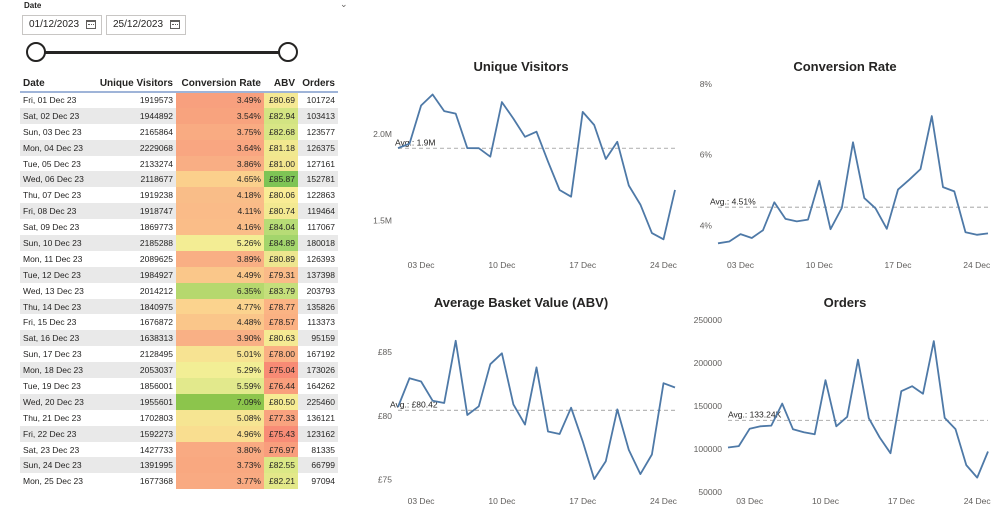  I want to click on calendar-icon, so click(91, 24).